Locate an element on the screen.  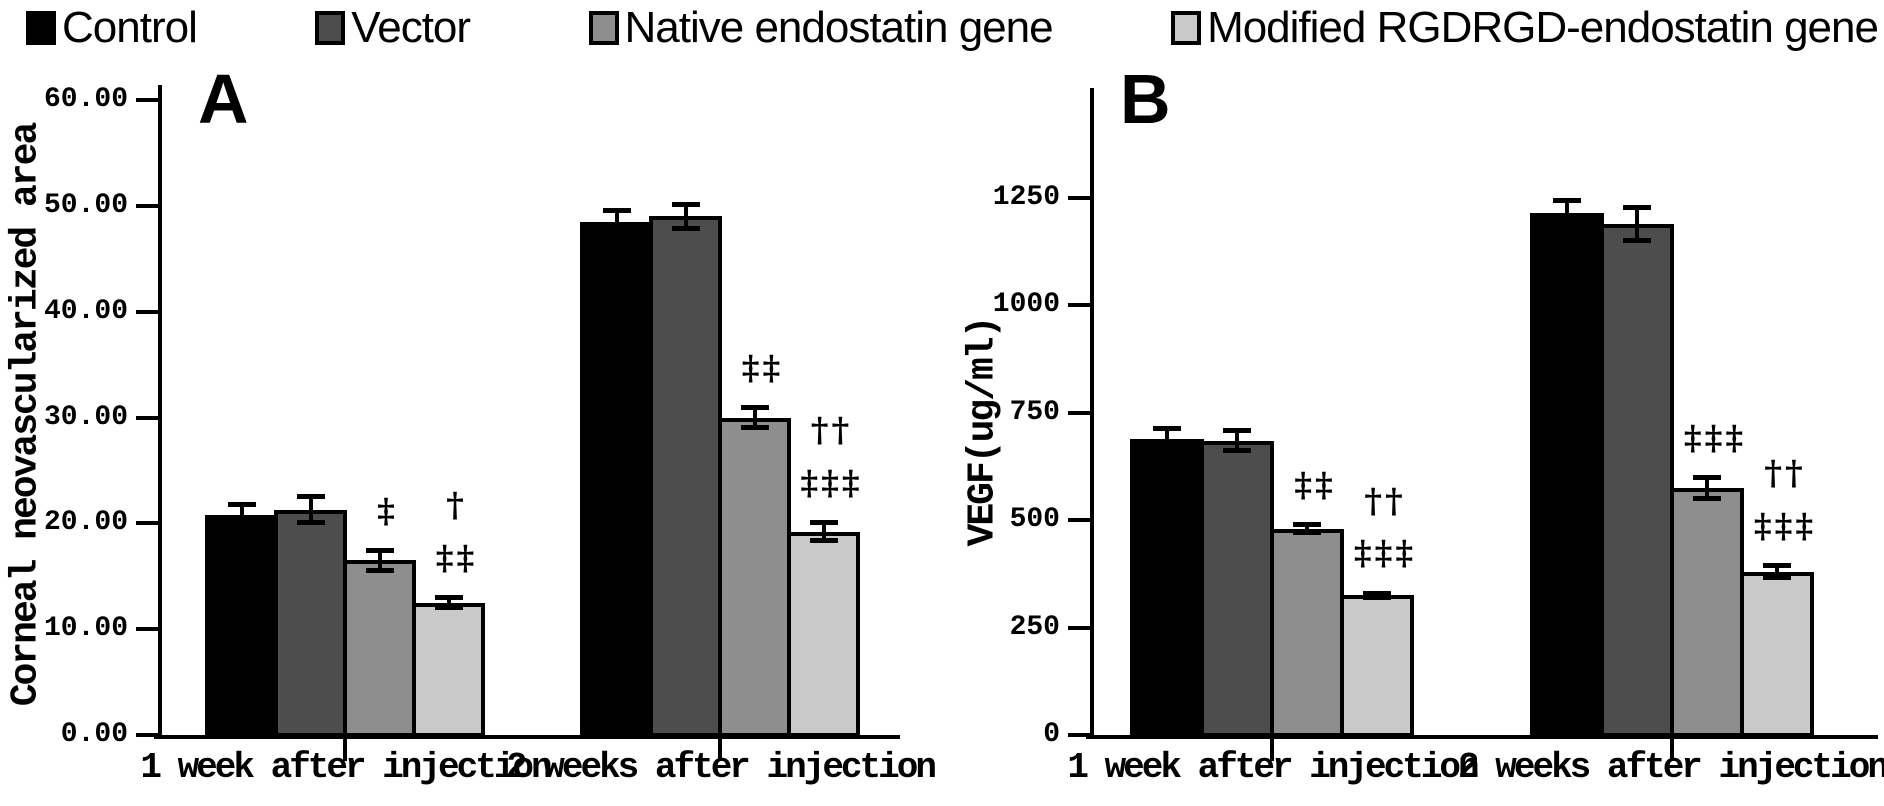
panel-b-error-cap-bottom-vector-week1 is located at coordinates (1237, 451).